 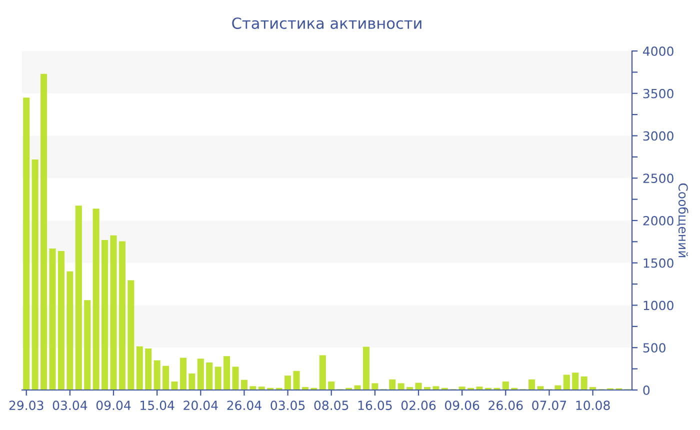 I want to click on x-tick-label: 26.04, so click(x=244, y=405).